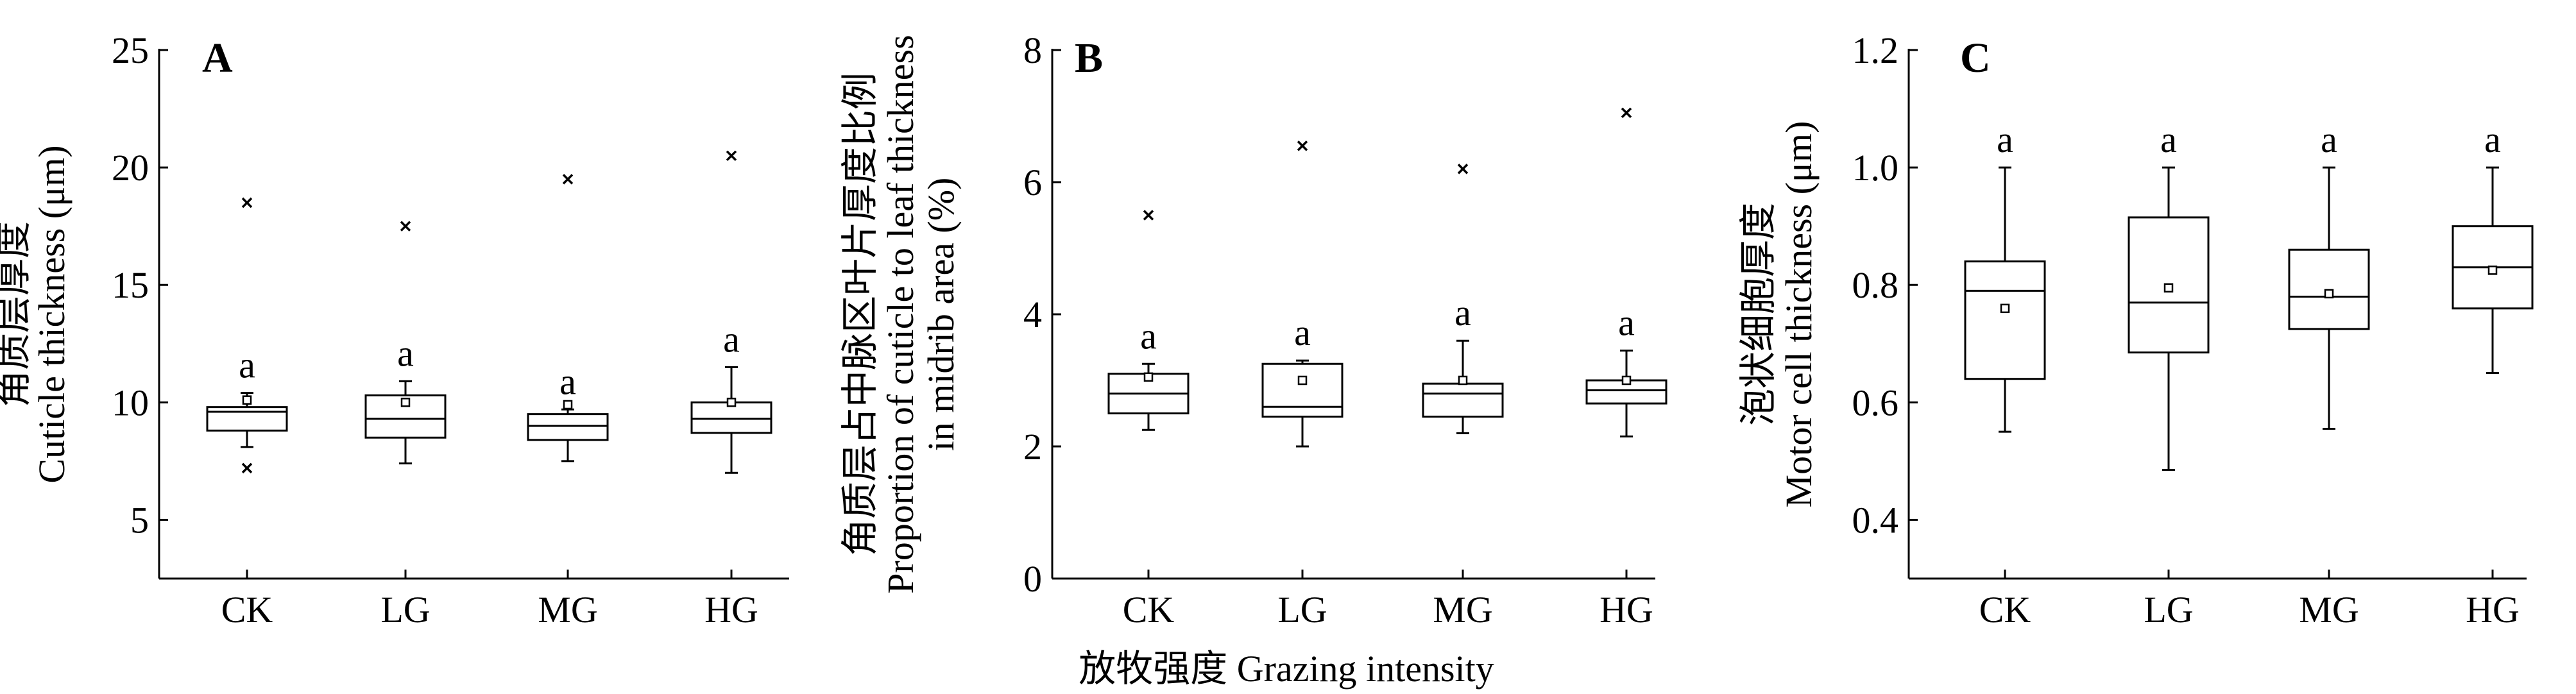 This screenshot has height=694, width=2576. What do you see at coordinates (1875, 51) in the screenshot?
I see `y-tick-label: 1.2` at bounding box center [1875, 51].